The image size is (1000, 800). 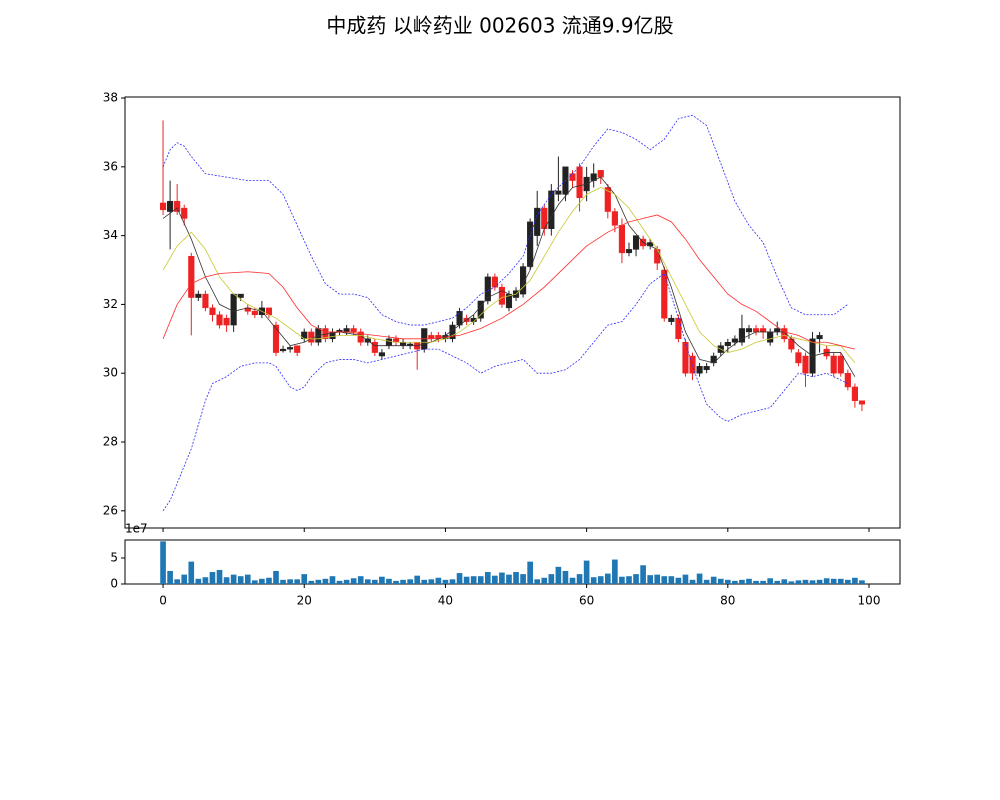 I want to click on volume-axes-frame, so click(x=512, y=562).